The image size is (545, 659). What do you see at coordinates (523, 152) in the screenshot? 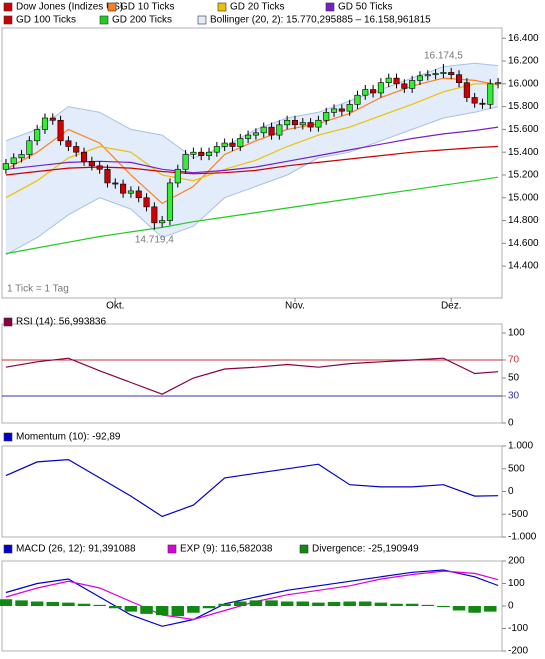
I see `y-tick-label: 15.400` at bounding box center [523, 152].